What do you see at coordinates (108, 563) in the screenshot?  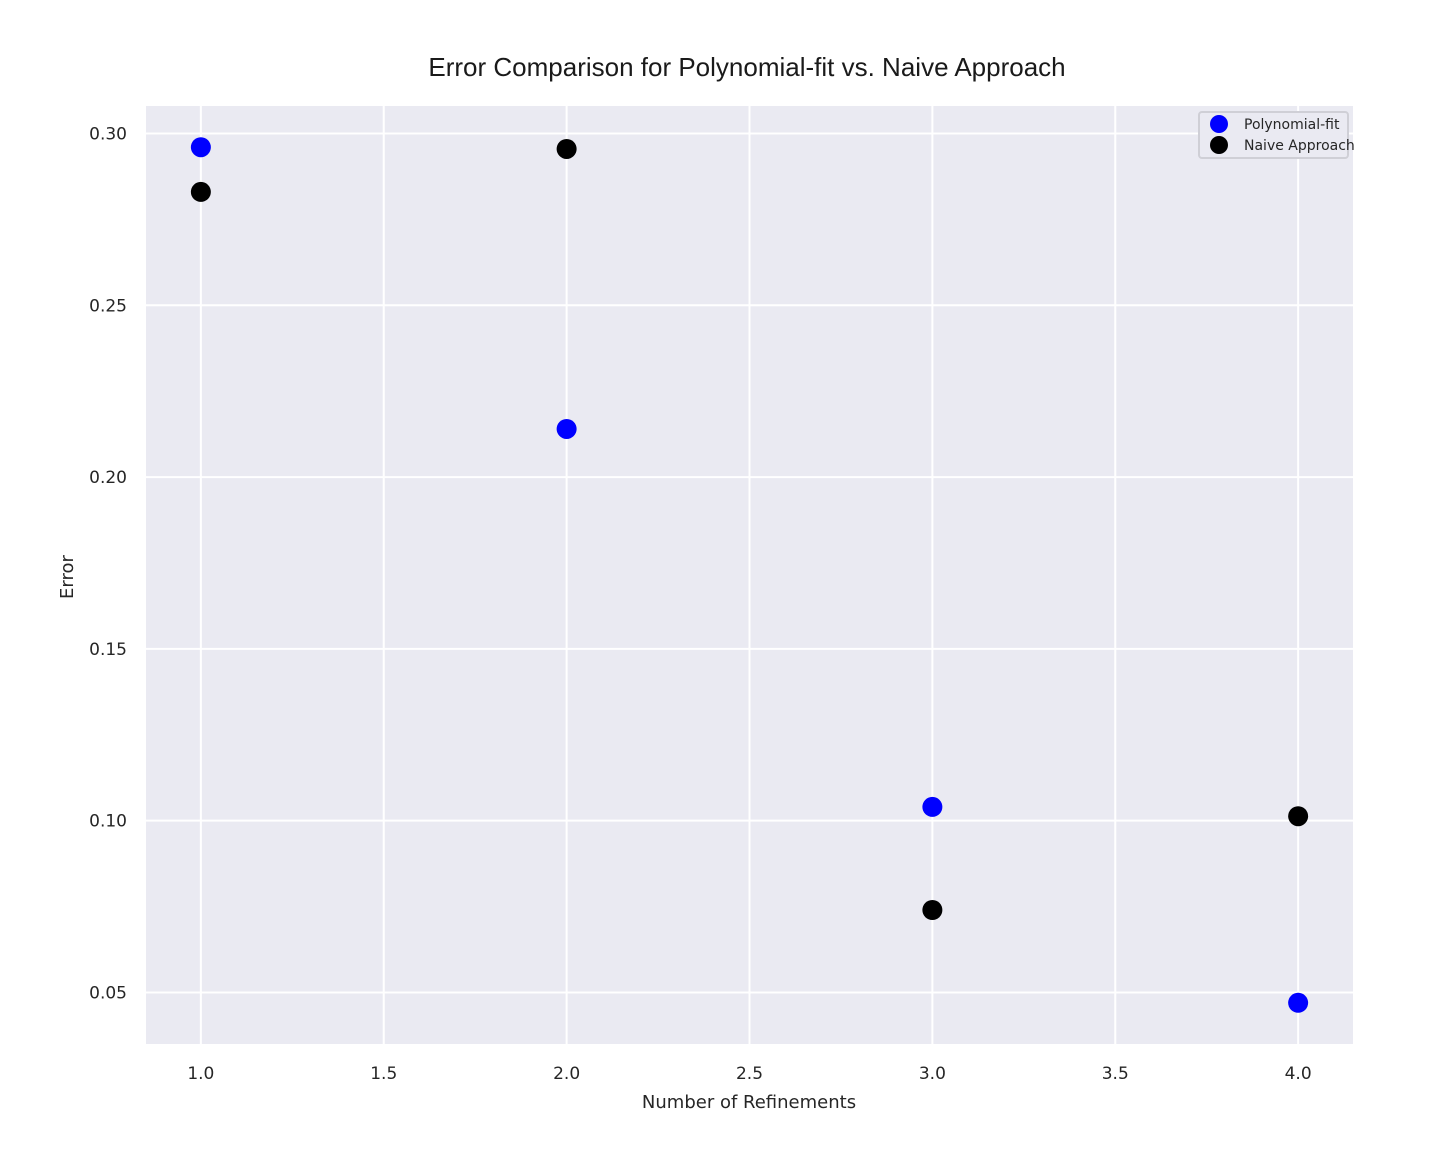 I see `y-axis-ticks: 0.05 0.10 0.15 0.20 0.25 0.30` at bounding box center [108, 563].